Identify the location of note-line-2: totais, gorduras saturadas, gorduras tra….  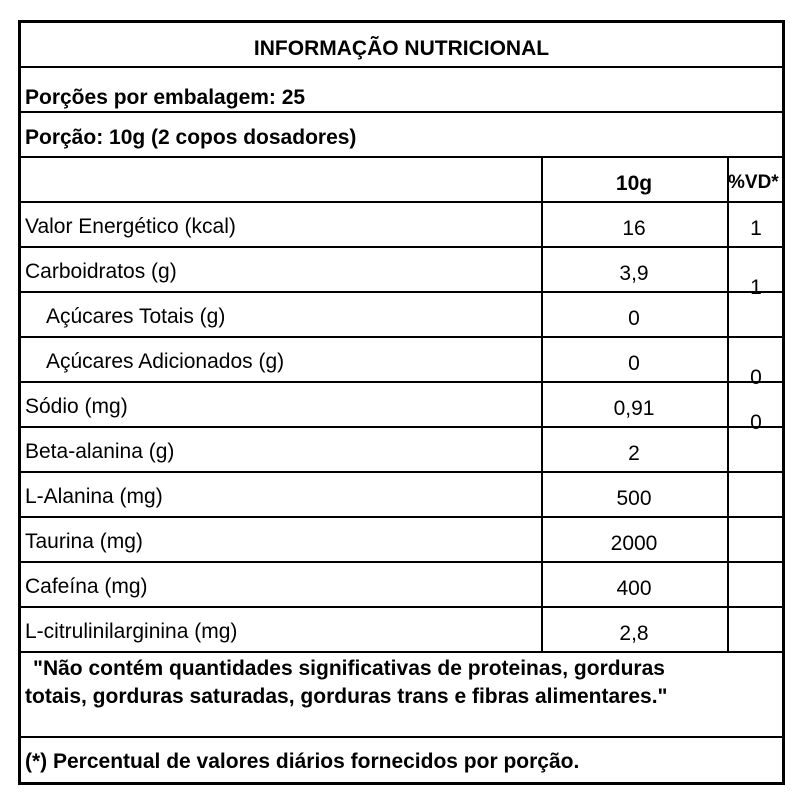
(346, 696).